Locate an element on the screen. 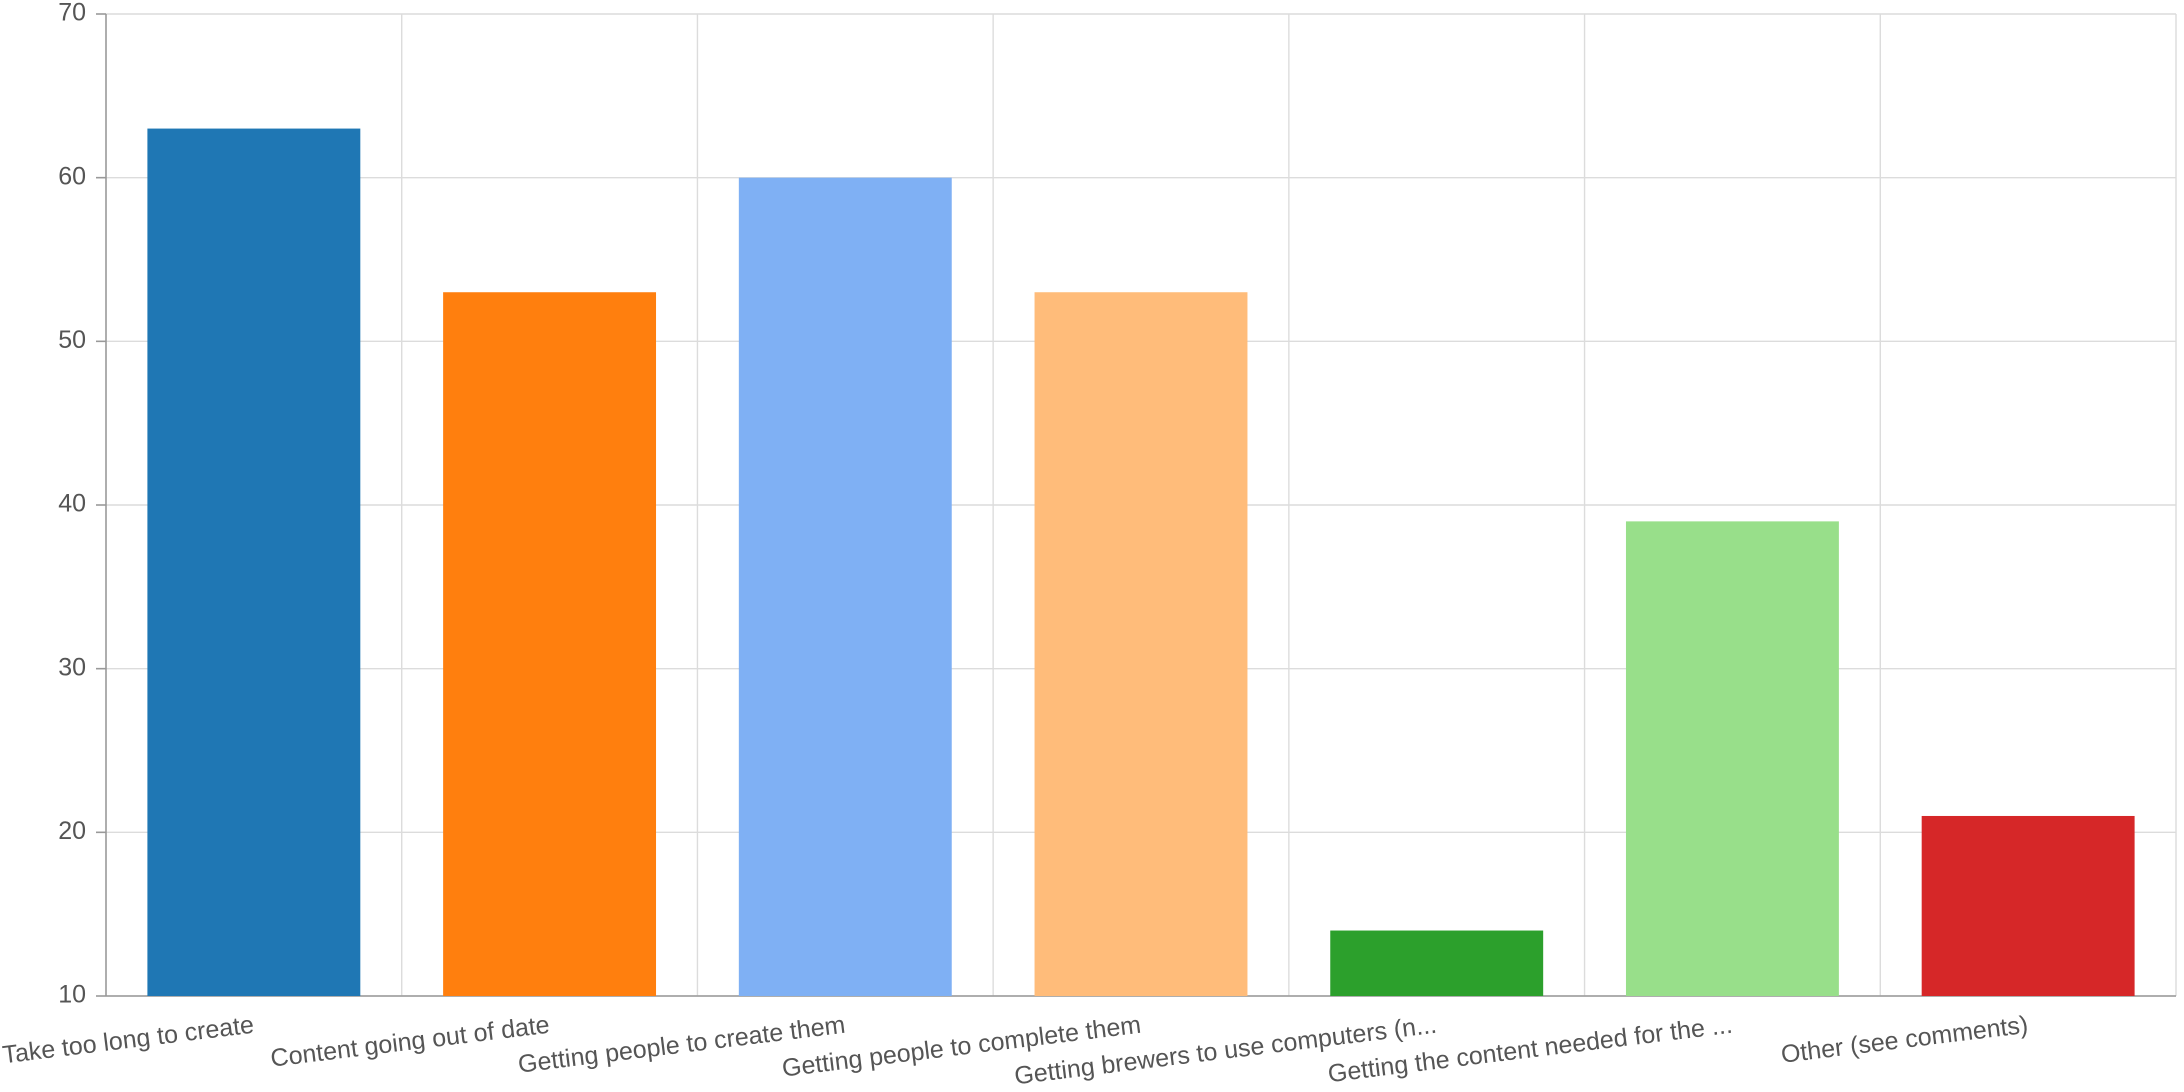  x-tick-label: Content going out of date is located at coordinates (410, 1042).